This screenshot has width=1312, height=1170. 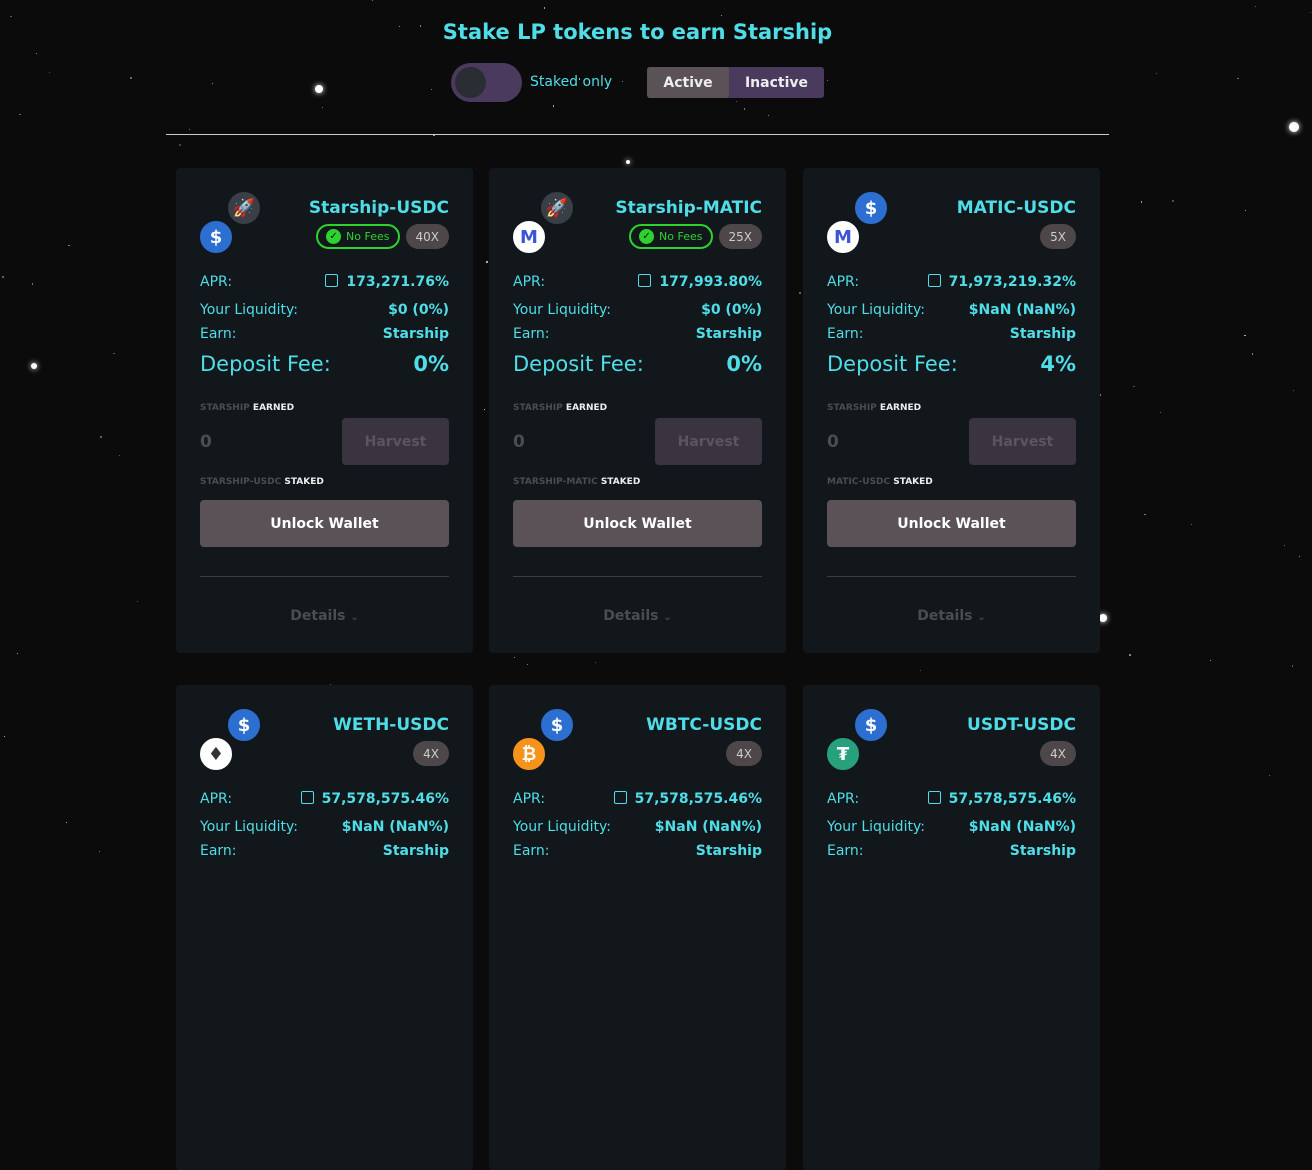 What do you see at coordinates (776, 82) in the screenshot?
I see `tab-inactive: Inactive` at bounding box center [776, 82].